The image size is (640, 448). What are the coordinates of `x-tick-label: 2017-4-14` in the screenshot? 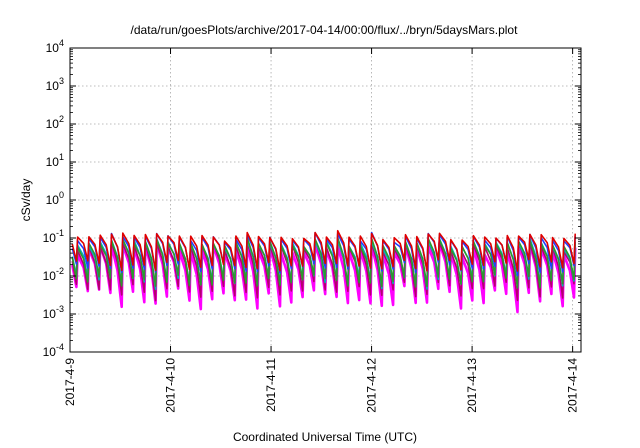 It's located at (573, 385).